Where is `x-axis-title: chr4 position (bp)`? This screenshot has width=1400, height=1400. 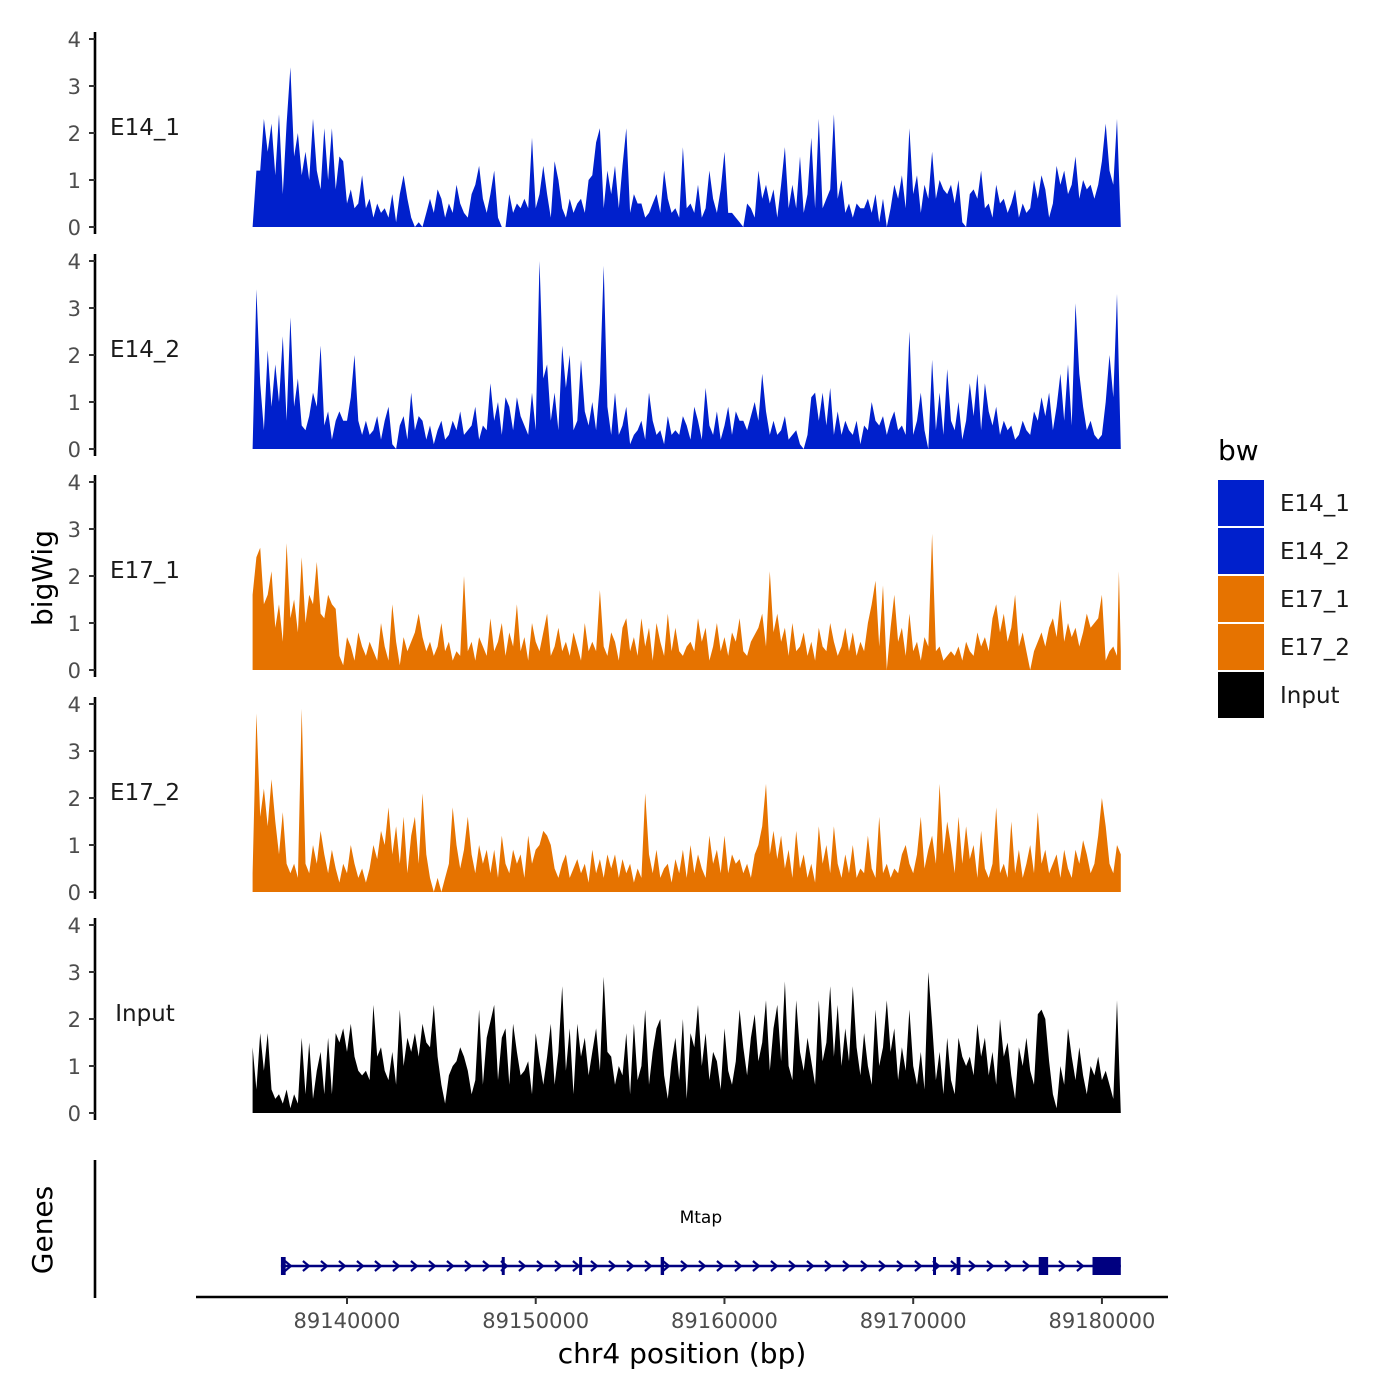 x-axis-title: chr4 position (bp) is located at coordinates (682, 1353).